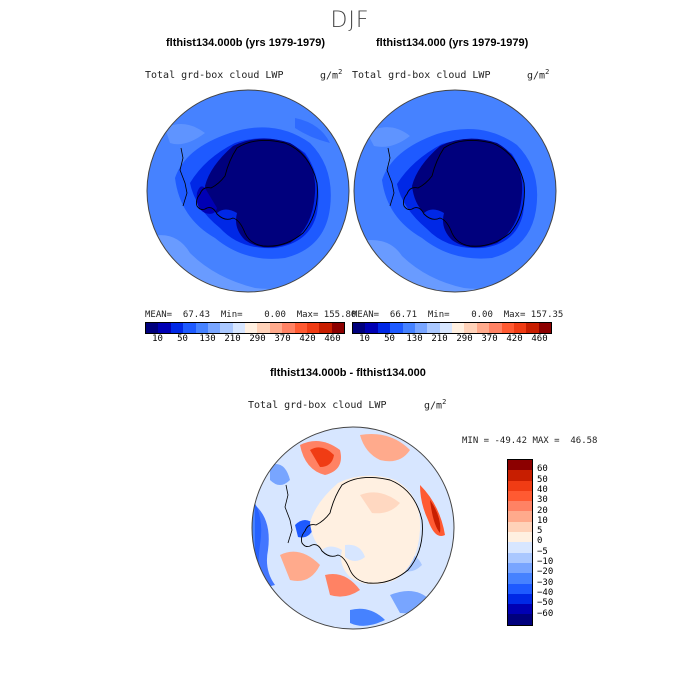 Image resolution: width=700 pixels, height=700 pixels. I want to click on colorbar-diff, so click(520, 542).